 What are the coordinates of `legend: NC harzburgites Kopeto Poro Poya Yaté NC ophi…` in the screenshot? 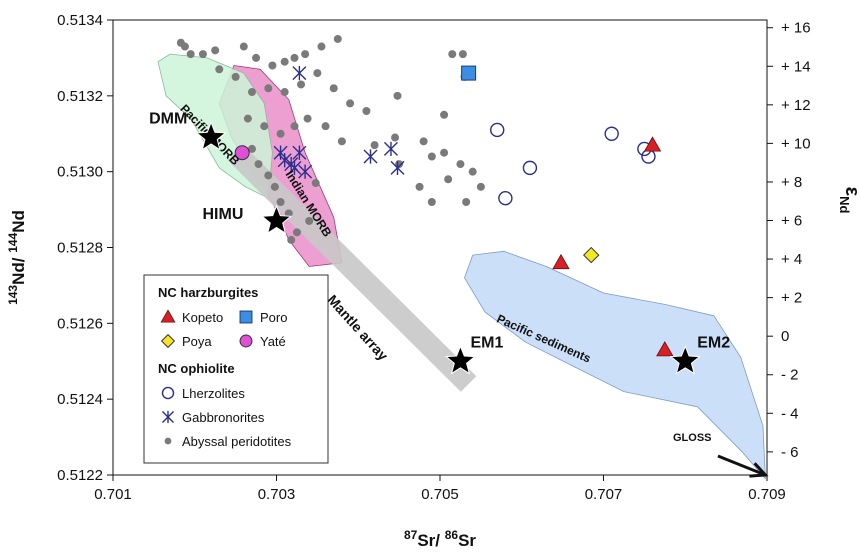 It's located at (236, 369).